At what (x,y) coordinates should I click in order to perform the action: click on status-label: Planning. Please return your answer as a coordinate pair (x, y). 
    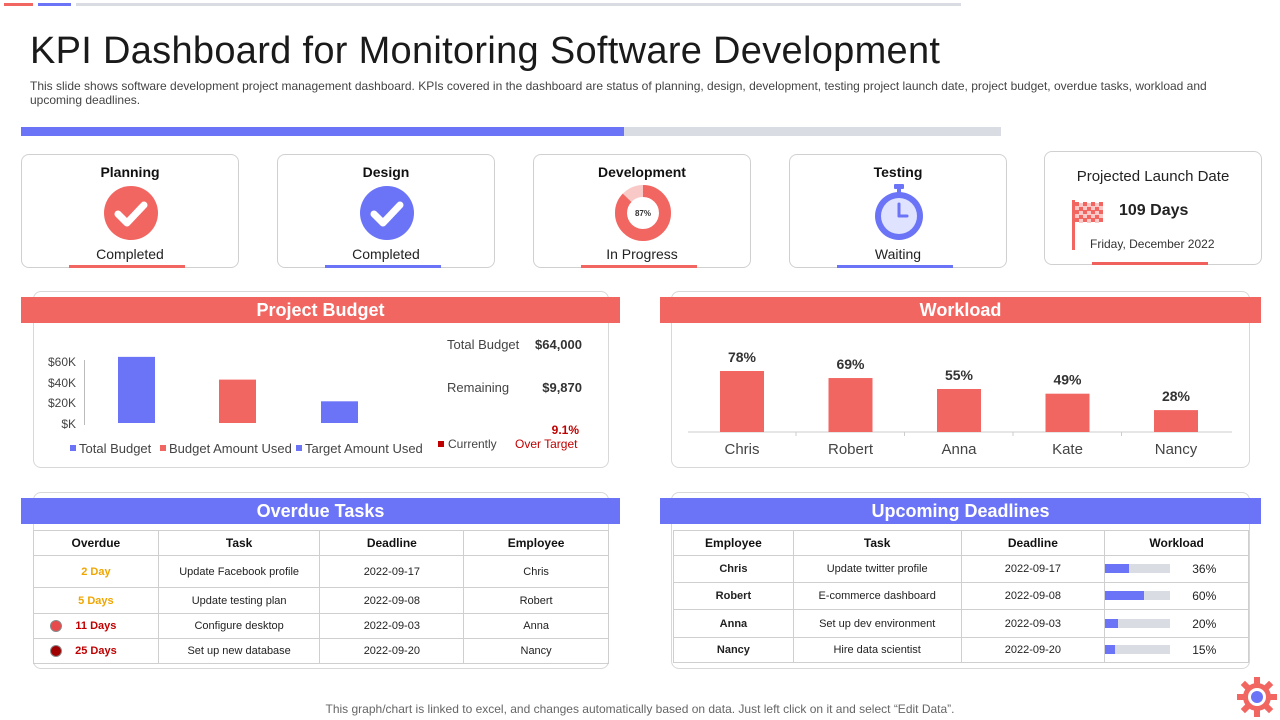
    Looking at the image, I should click on (130, 172).